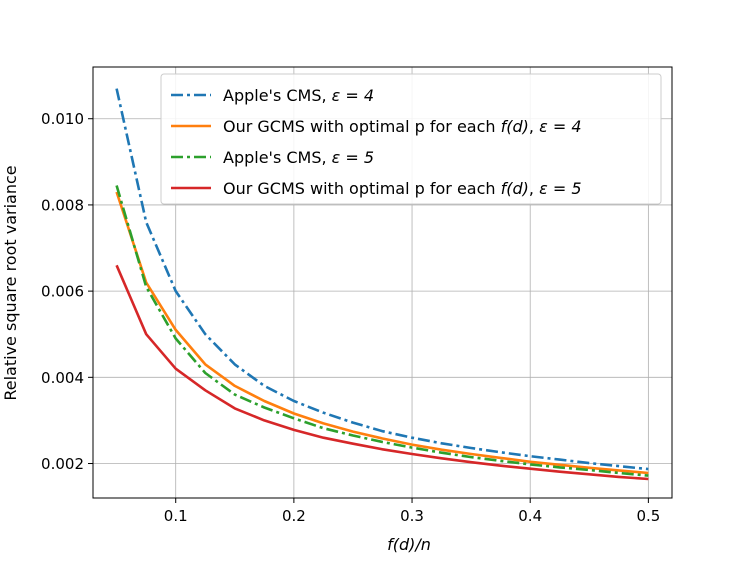 The image size is (747, 564). What do you see at coordinates (409, 544) in the screenshot?
I see `x-axis-label: f(d)/n` at bounding box center [409, 544].